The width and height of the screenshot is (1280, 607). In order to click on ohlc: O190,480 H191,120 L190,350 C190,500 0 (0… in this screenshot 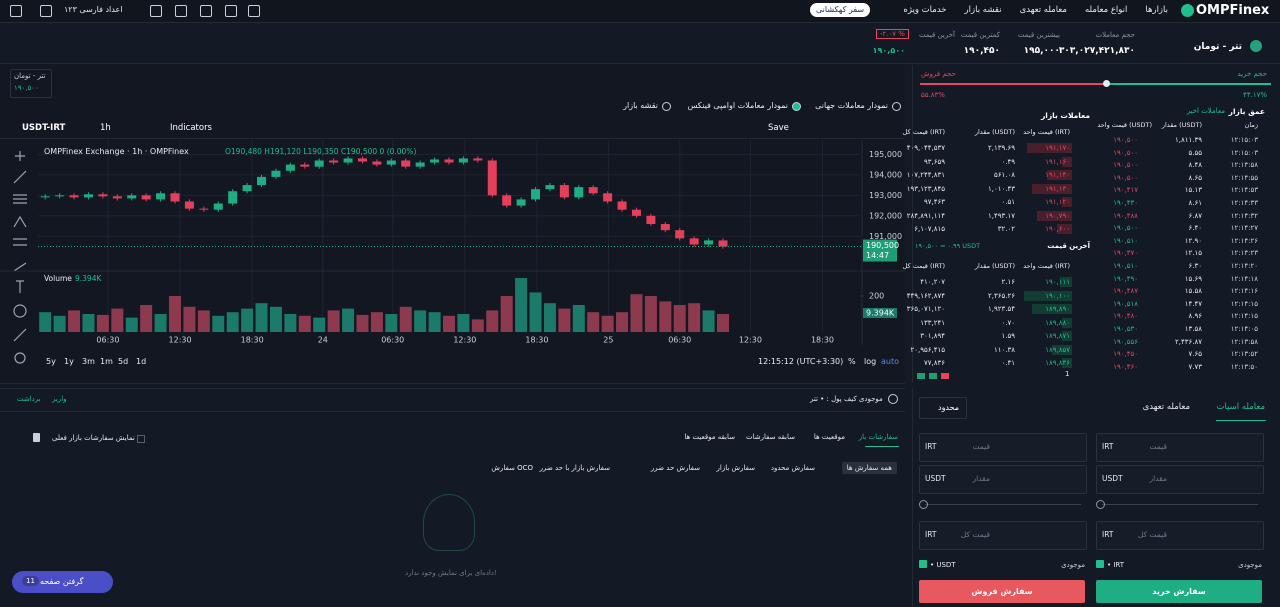, I will do `click(321, 151)`.